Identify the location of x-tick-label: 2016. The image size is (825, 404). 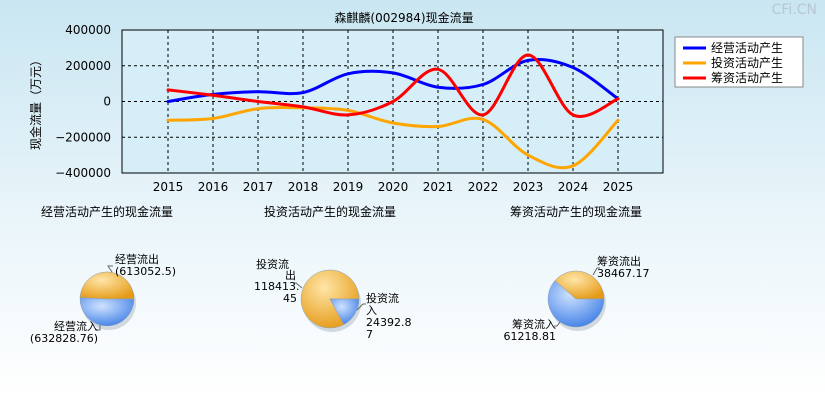
(213, 187).